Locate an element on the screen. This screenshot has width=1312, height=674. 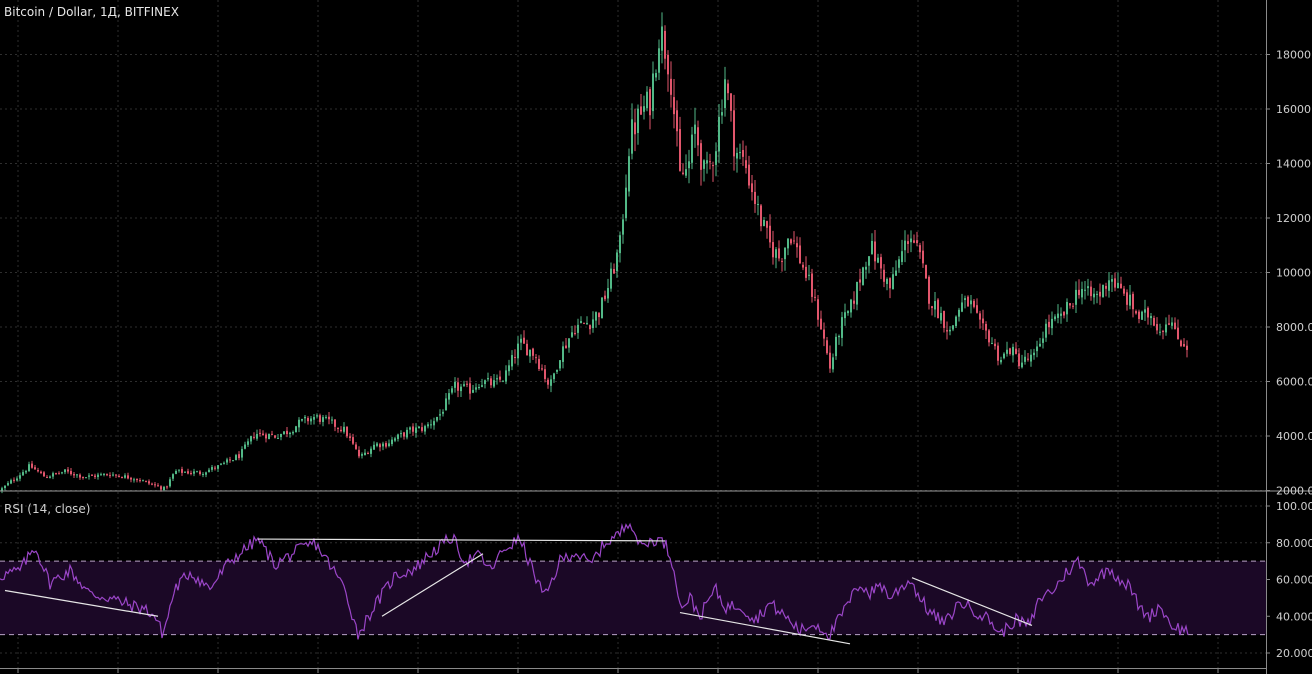
rsi-tick-label-1: 40.0000 is located at coordinates (1294, 616).